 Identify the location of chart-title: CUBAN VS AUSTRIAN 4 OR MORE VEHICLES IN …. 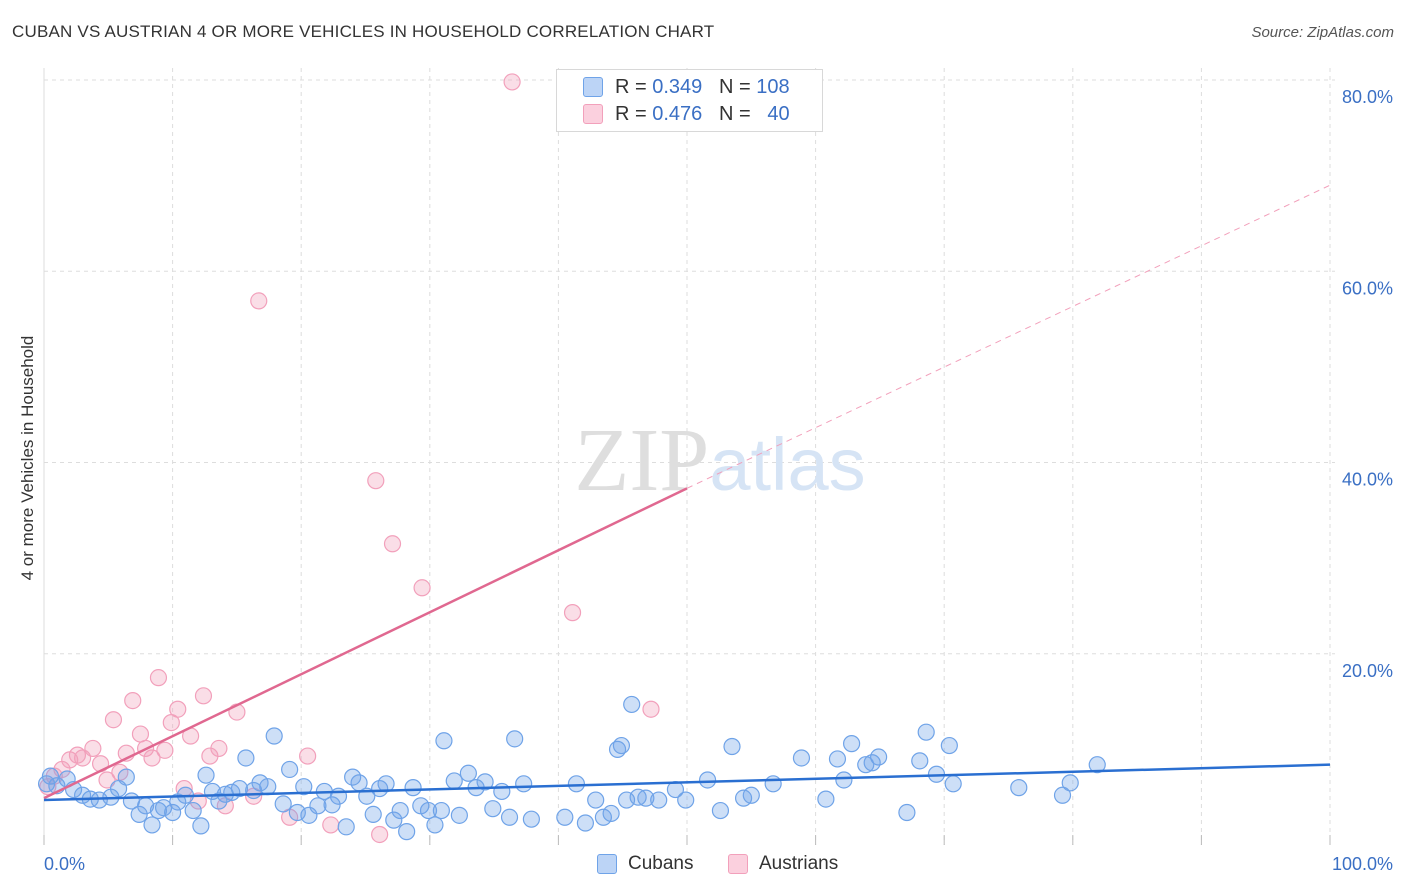
(363, 31).